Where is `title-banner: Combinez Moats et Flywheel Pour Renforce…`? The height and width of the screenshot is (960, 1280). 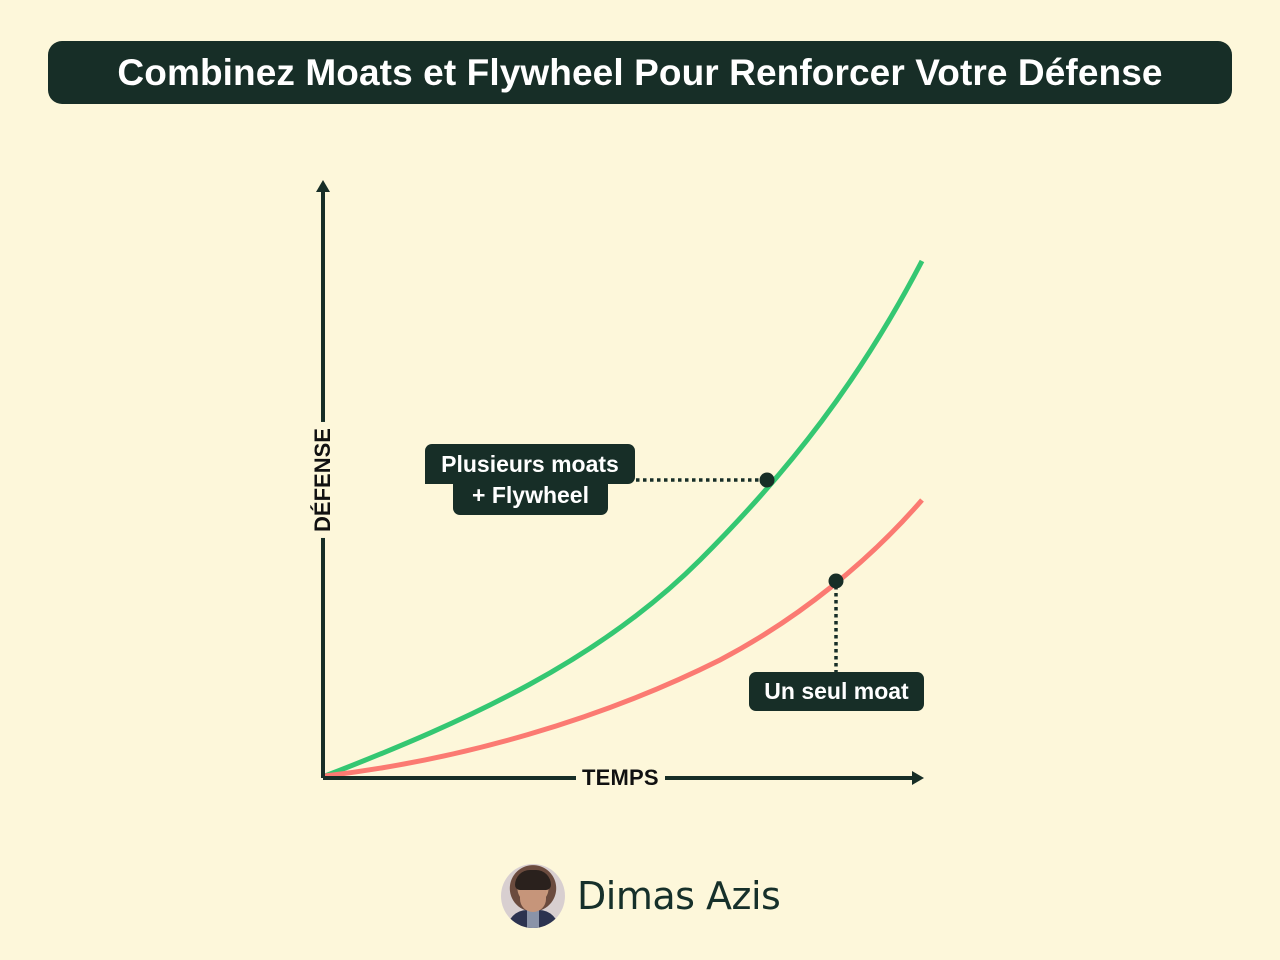
title-banner: Combinez Moats et Flywheel Pour Renforce… is located at coordinates (640, 72).